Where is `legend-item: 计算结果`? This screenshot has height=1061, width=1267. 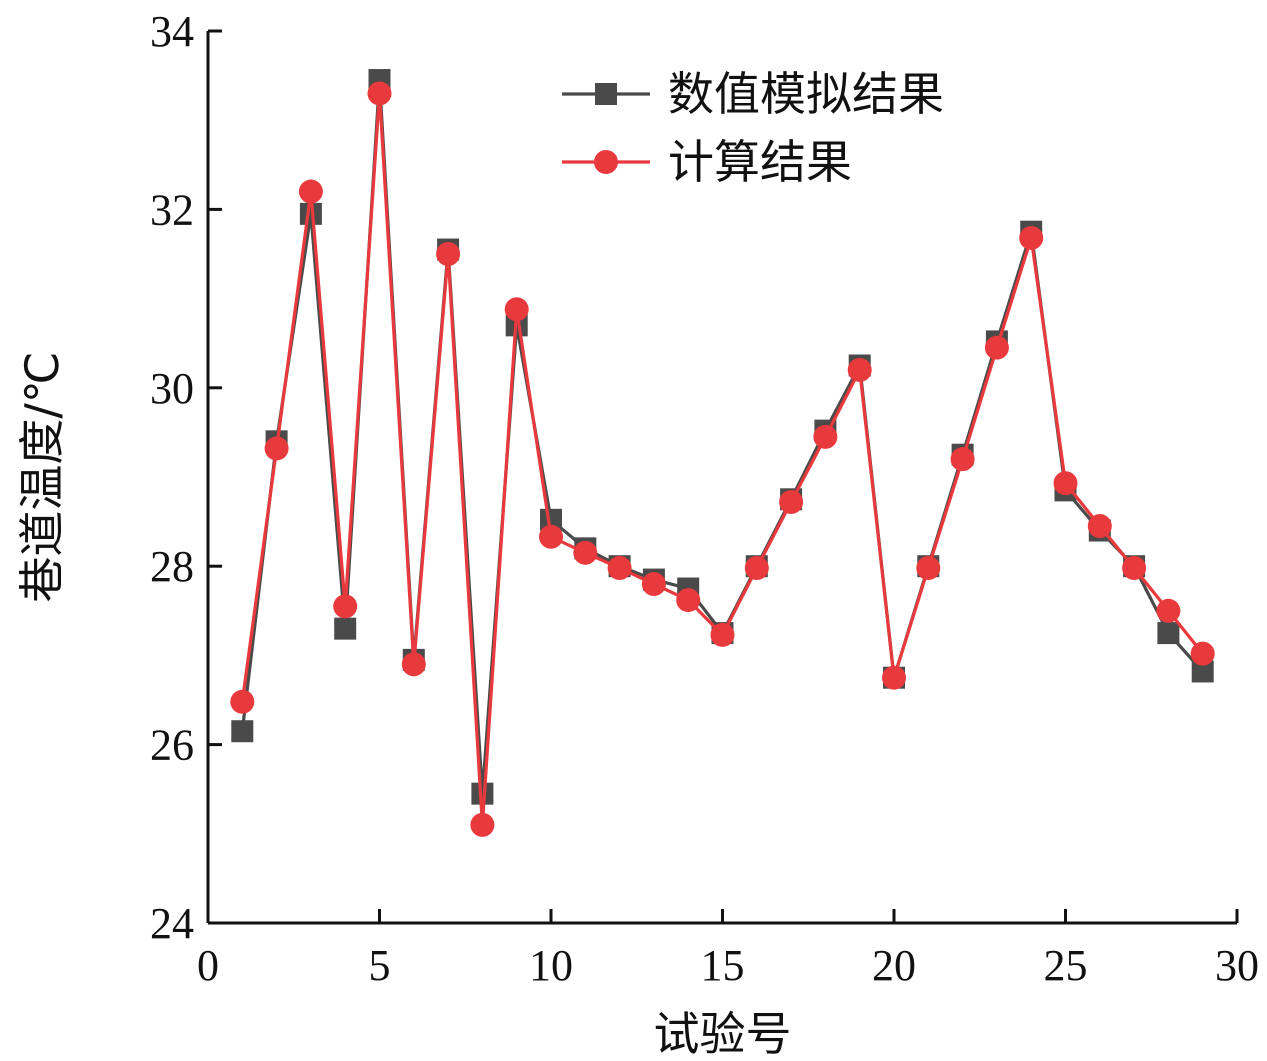
legend-item: 计算结果 is located at coordinates (707, 162).